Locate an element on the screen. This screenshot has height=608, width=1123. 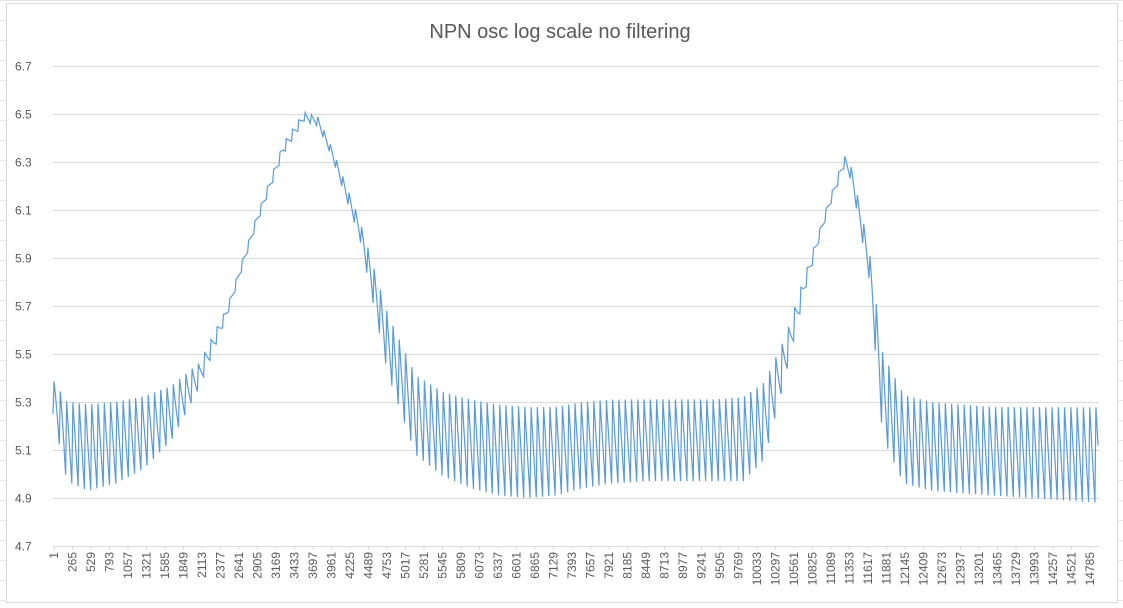
y-tick-label: 5.5 is located at coordinates (23, 355).